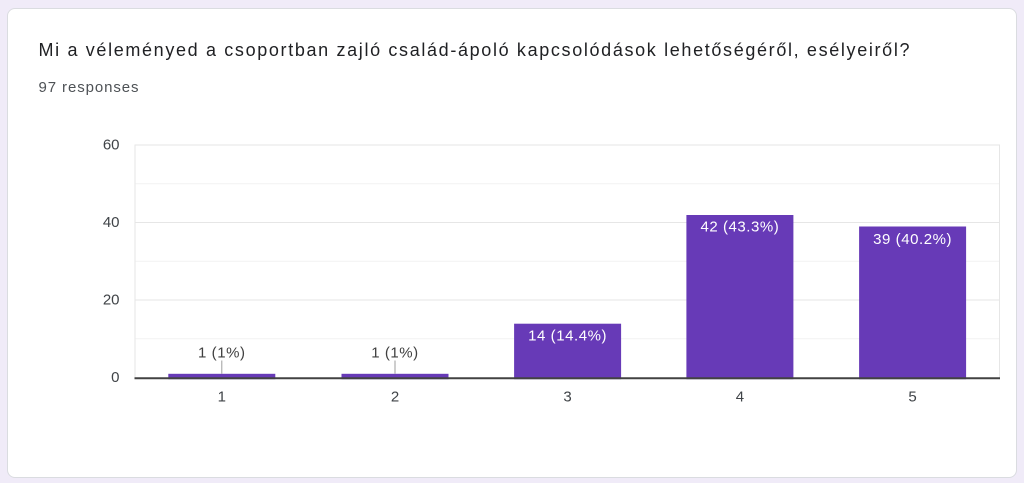  What do you see at coordinates (222, 397) in the screenshot?
I see `svg-text: 1` at bounding box center [222, 397].